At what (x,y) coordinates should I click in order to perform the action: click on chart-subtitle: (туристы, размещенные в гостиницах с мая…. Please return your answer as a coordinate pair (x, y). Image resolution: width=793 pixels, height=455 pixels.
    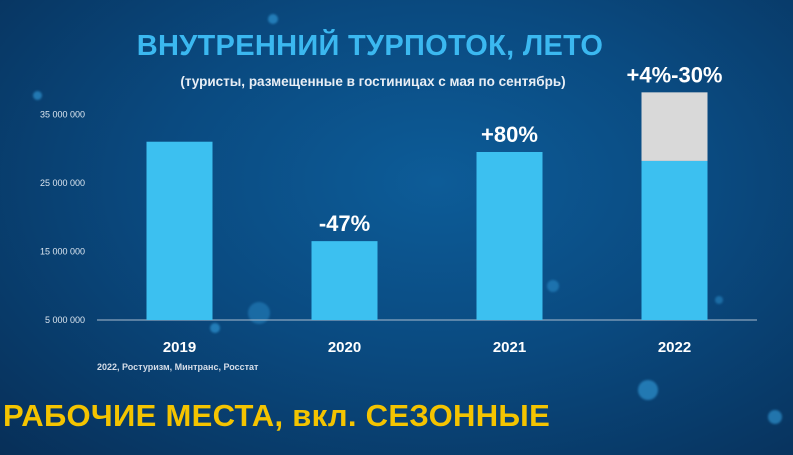
    Looking at the image, I should click on (373, 81).